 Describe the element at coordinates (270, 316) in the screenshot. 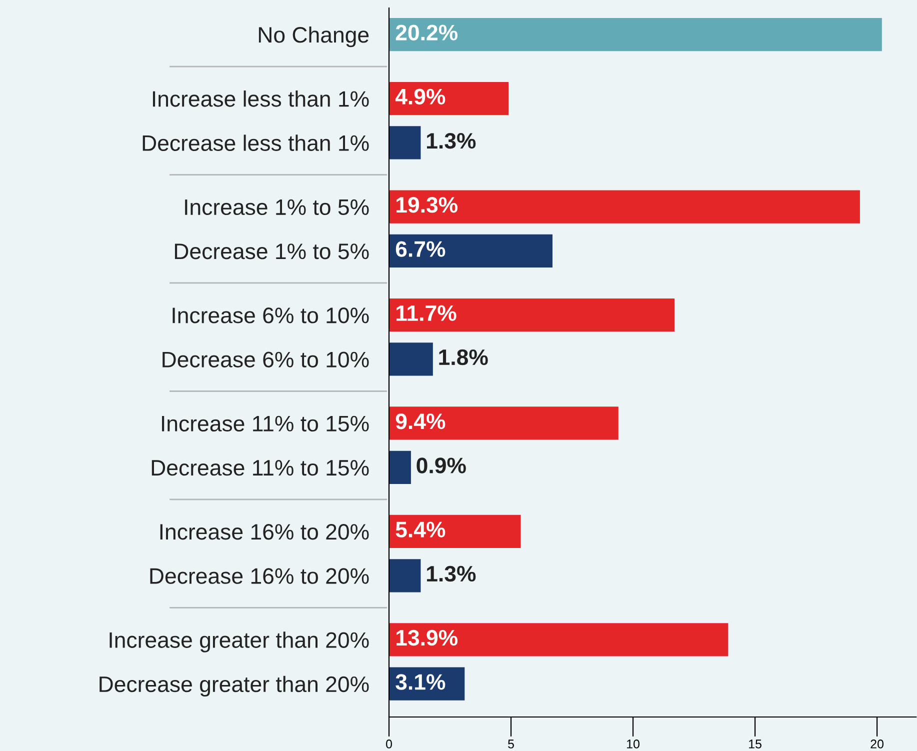

I see `y-tick-label: Increase 6% to 10%` at that location.